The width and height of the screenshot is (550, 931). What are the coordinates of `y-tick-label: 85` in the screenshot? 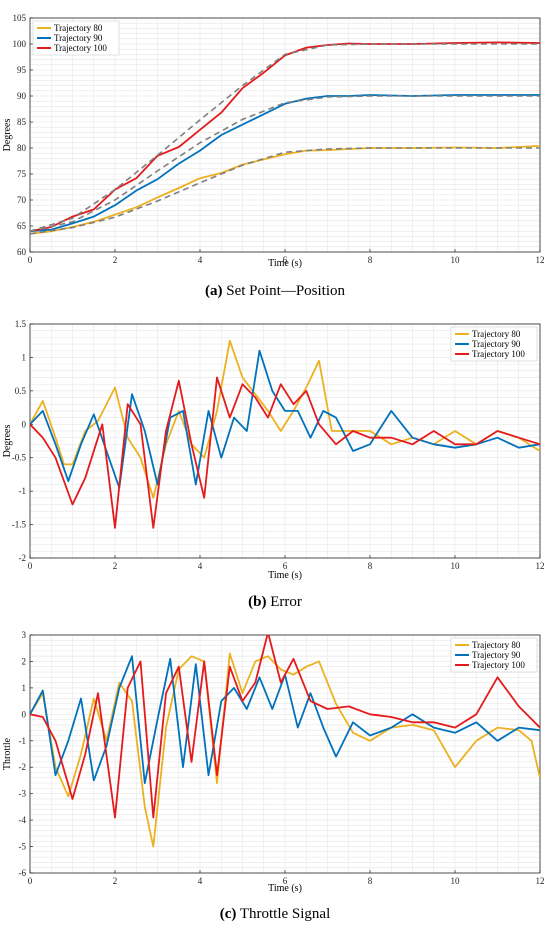 It's located at (22, 122).